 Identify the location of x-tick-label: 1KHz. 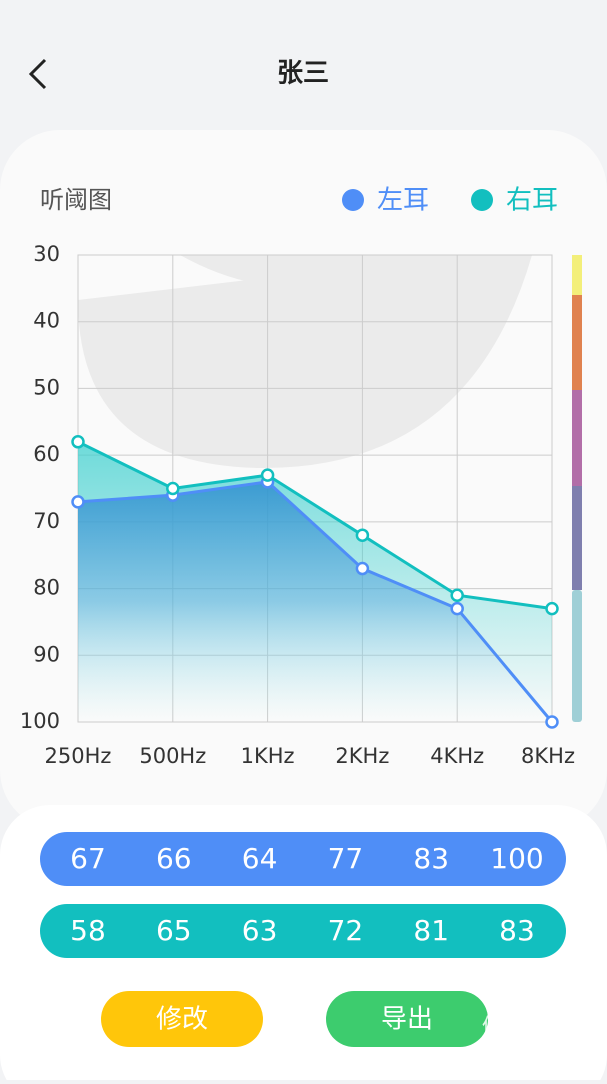
(268, 756).